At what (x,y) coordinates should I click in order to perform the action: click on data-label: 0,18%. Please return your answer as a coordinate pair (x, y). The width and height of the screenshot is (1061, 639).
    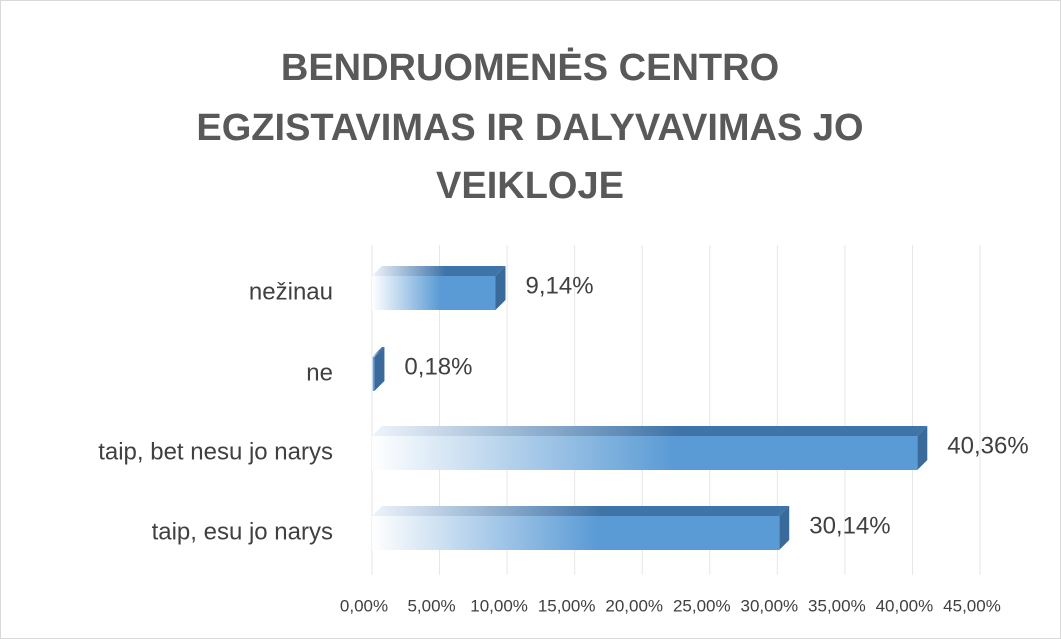
    Looking at the image, I should click on (438, 366).